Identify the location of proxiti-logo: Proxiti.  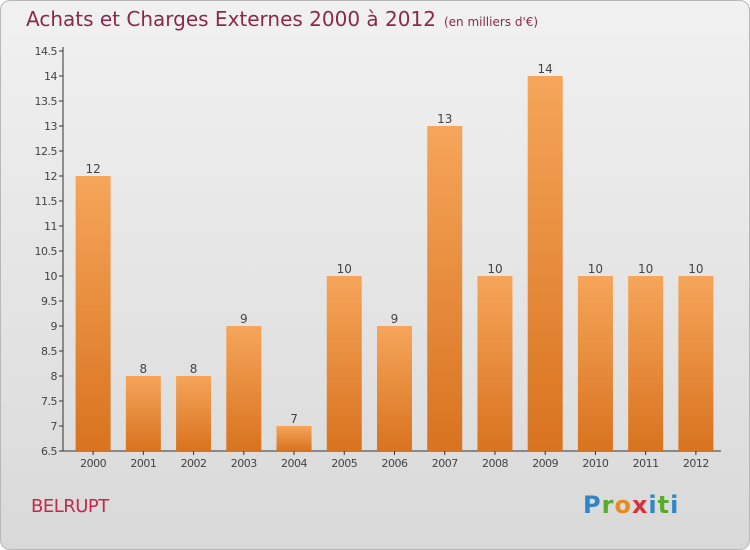
(631, 505).